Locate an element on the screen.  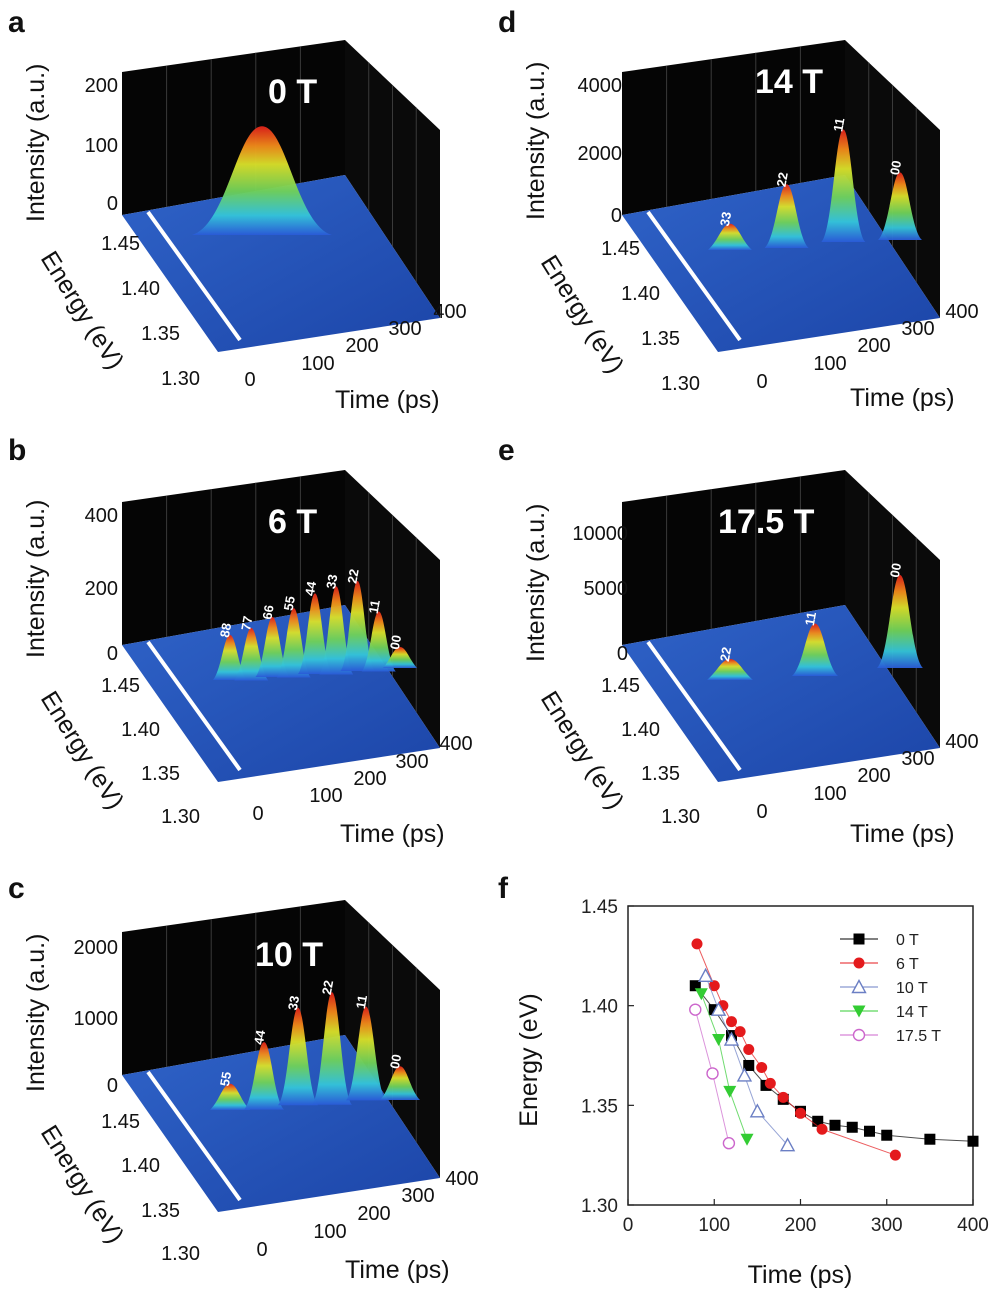
panel-e-z-ticks: 10000 5000 0 is located at coordinates (600, 594).